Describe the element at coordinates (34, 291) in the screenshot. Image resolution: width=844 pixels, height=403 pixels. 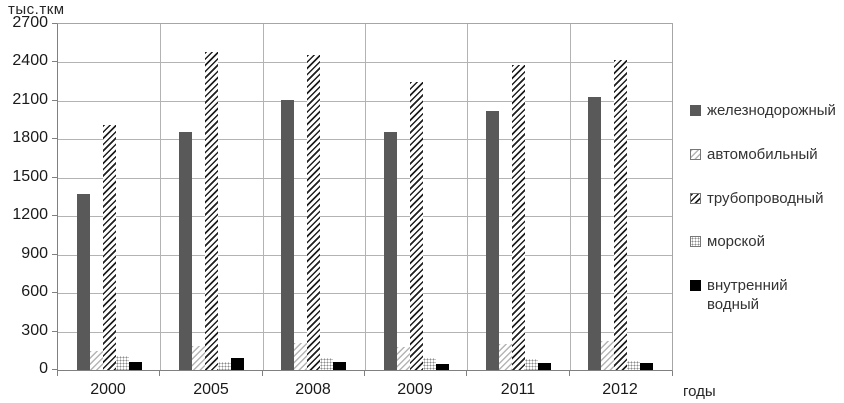
I see `y-tick-label-600: 600` at that location.